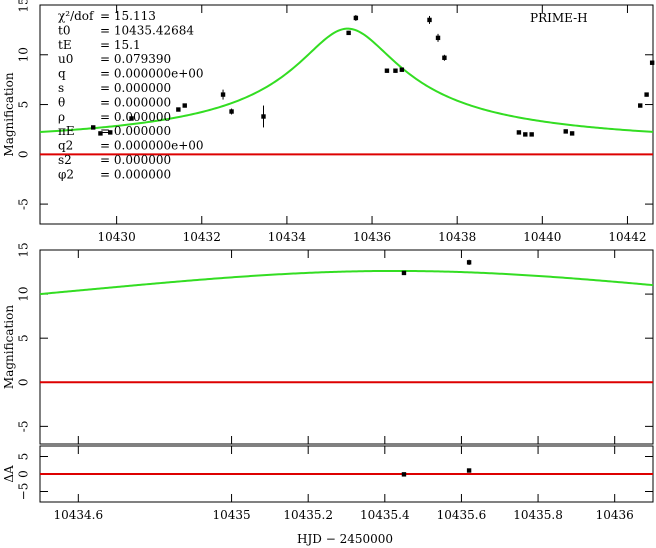 The width and height of the screenshot is (656, 548). I want to click on x-tick-label: 10438, so click(457, 237).